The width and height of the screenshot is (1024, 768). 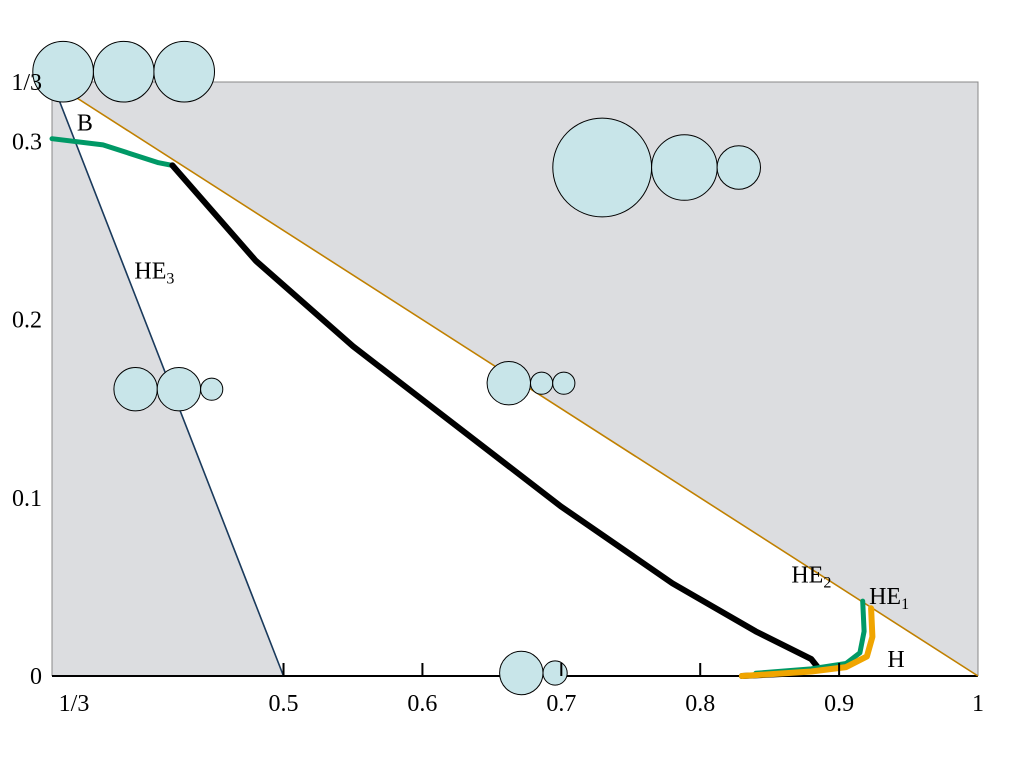 I want to click on region-label-text: H, so click(x=895, y=660).